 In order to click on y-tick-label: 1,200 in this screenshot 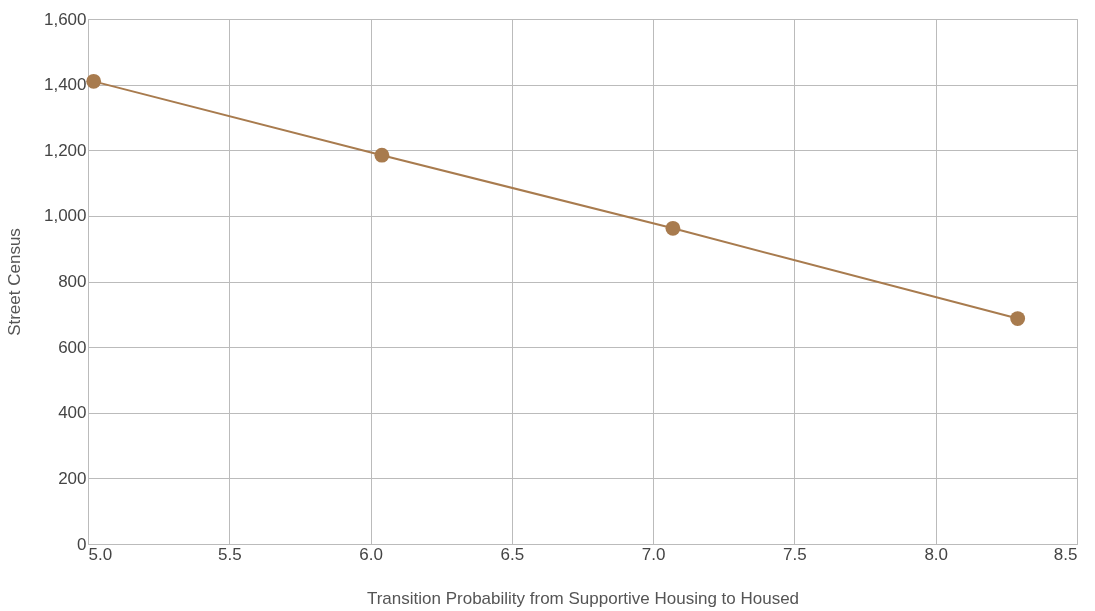, I will do `click(65, 150)`.